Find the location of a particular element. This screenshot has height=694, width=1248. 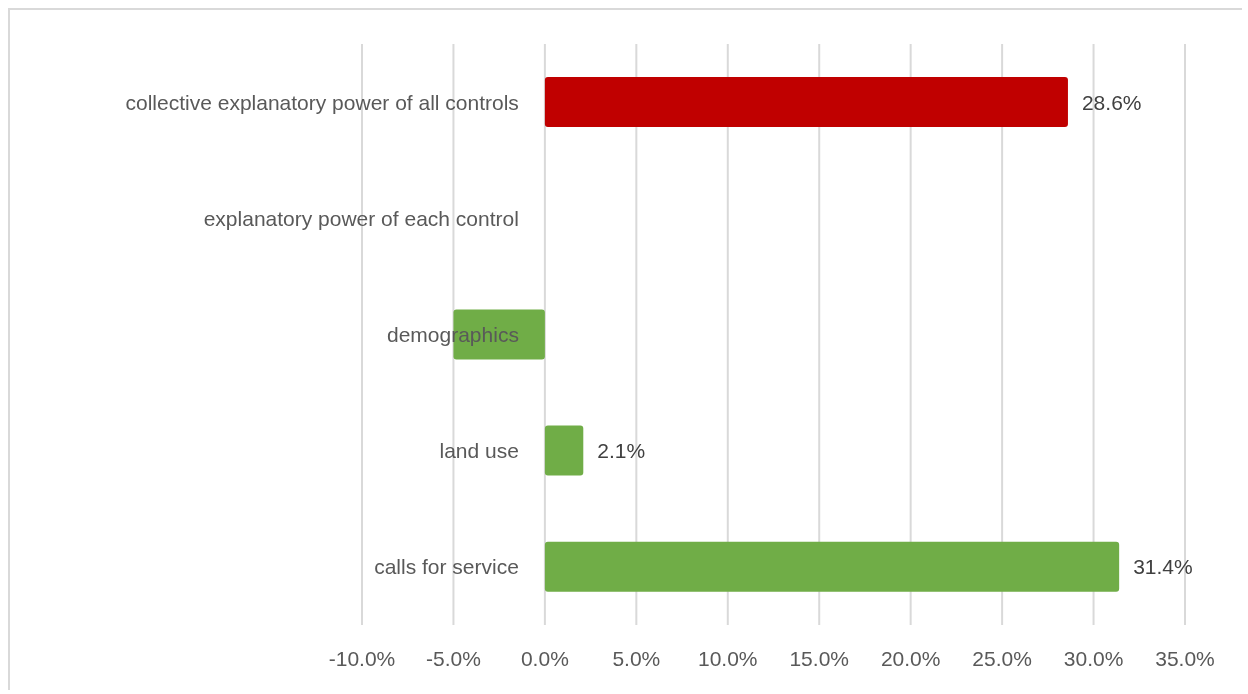

x-tick-label: 35.0% is located at coordinates (1185, 659).